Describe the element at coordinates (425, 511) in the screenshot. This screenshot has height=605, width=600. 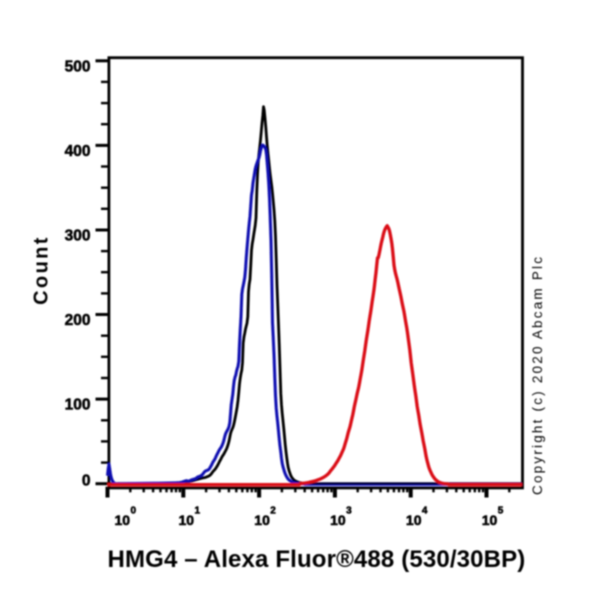
I see `svg-text: 4` at that location.